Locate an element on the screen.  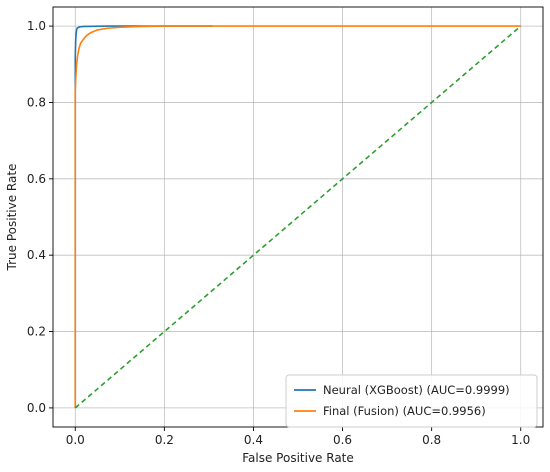
x-tick-label: 1.0 is located at coordinates (520, 440).